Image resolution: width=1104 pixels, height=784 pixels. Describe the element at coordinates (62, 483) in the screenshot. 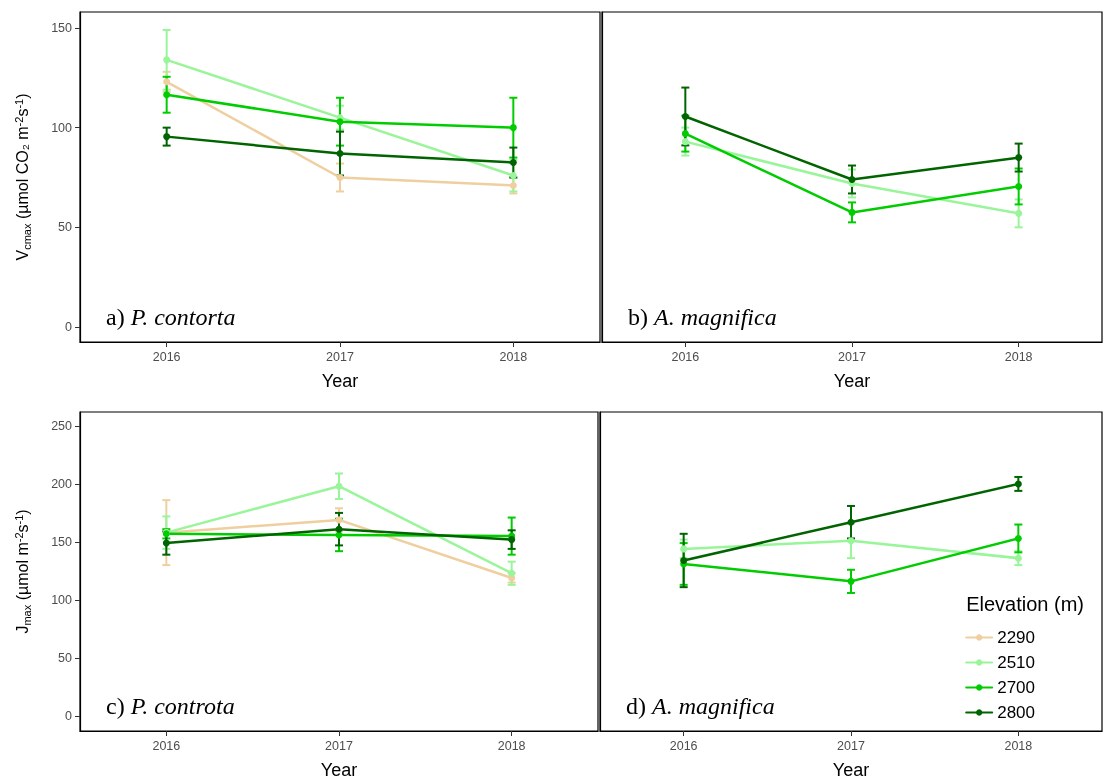

I see `y-tick-label: 200` at that location.